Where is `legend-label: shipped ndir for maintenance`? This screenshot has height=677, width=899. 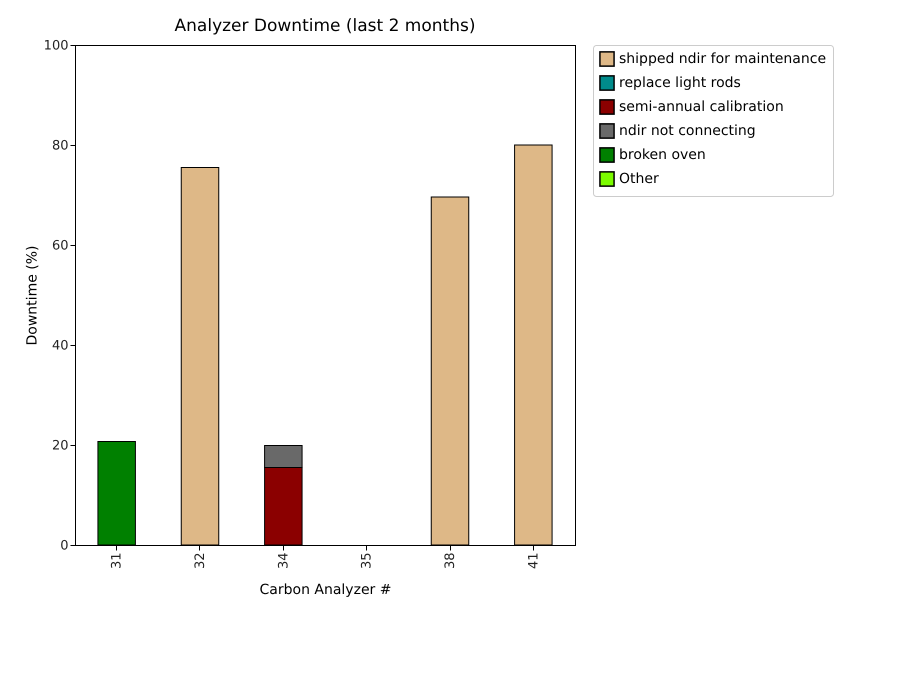
legend-label: shipped ndir for maintenance is located at coordinates (722, 59).